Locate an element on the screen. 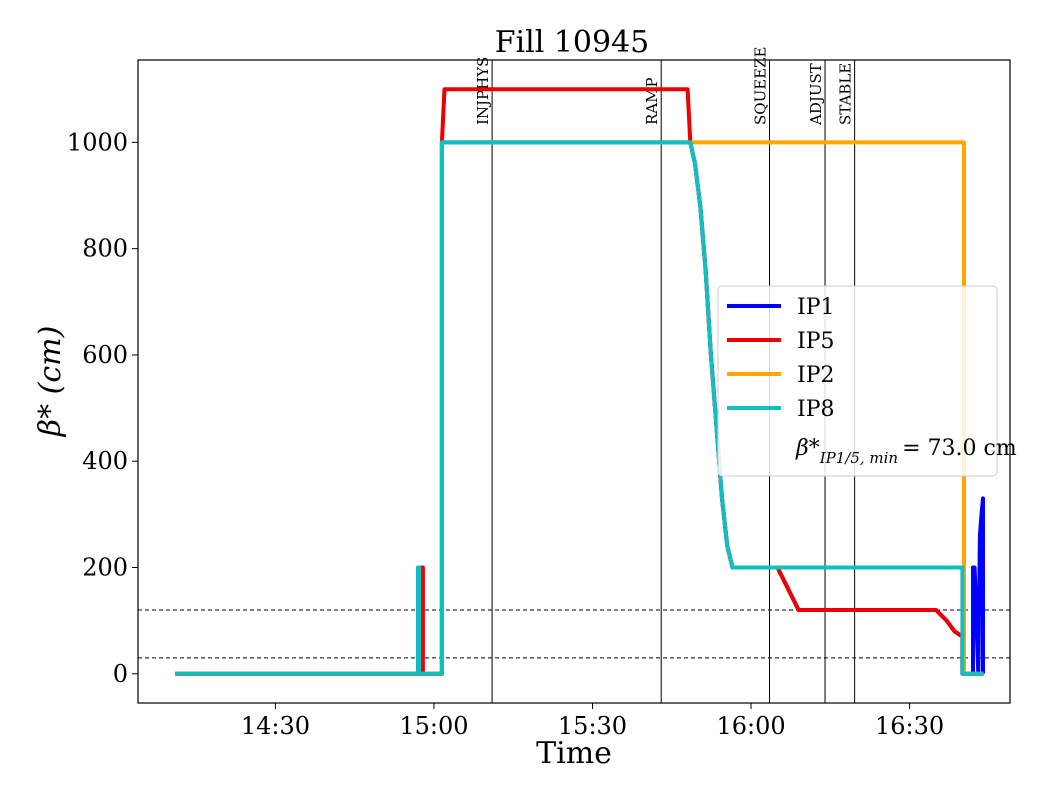  x-tick-label: 15:00 is located at coordinates (433, 726).